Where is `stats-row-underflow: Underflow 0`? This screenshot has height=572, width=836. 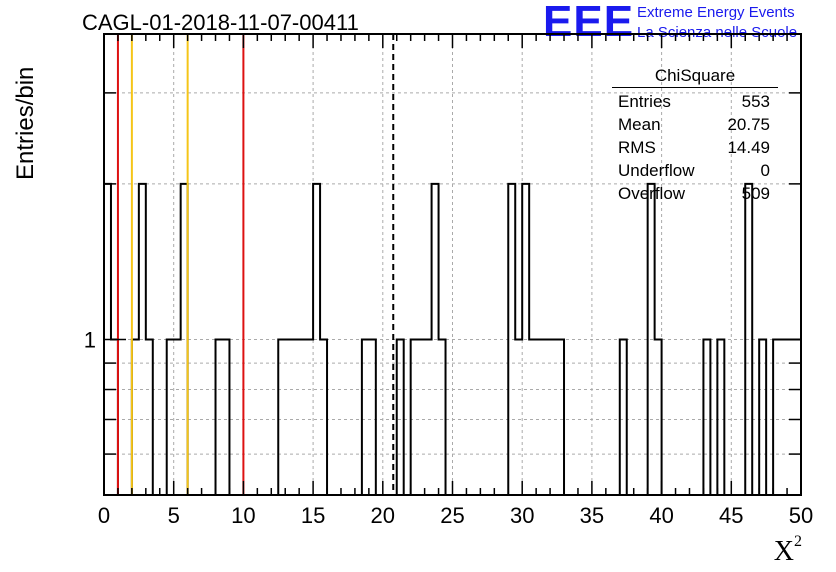 stats-row-underflow: Underflow 0 is located at coordinates (695, 170).